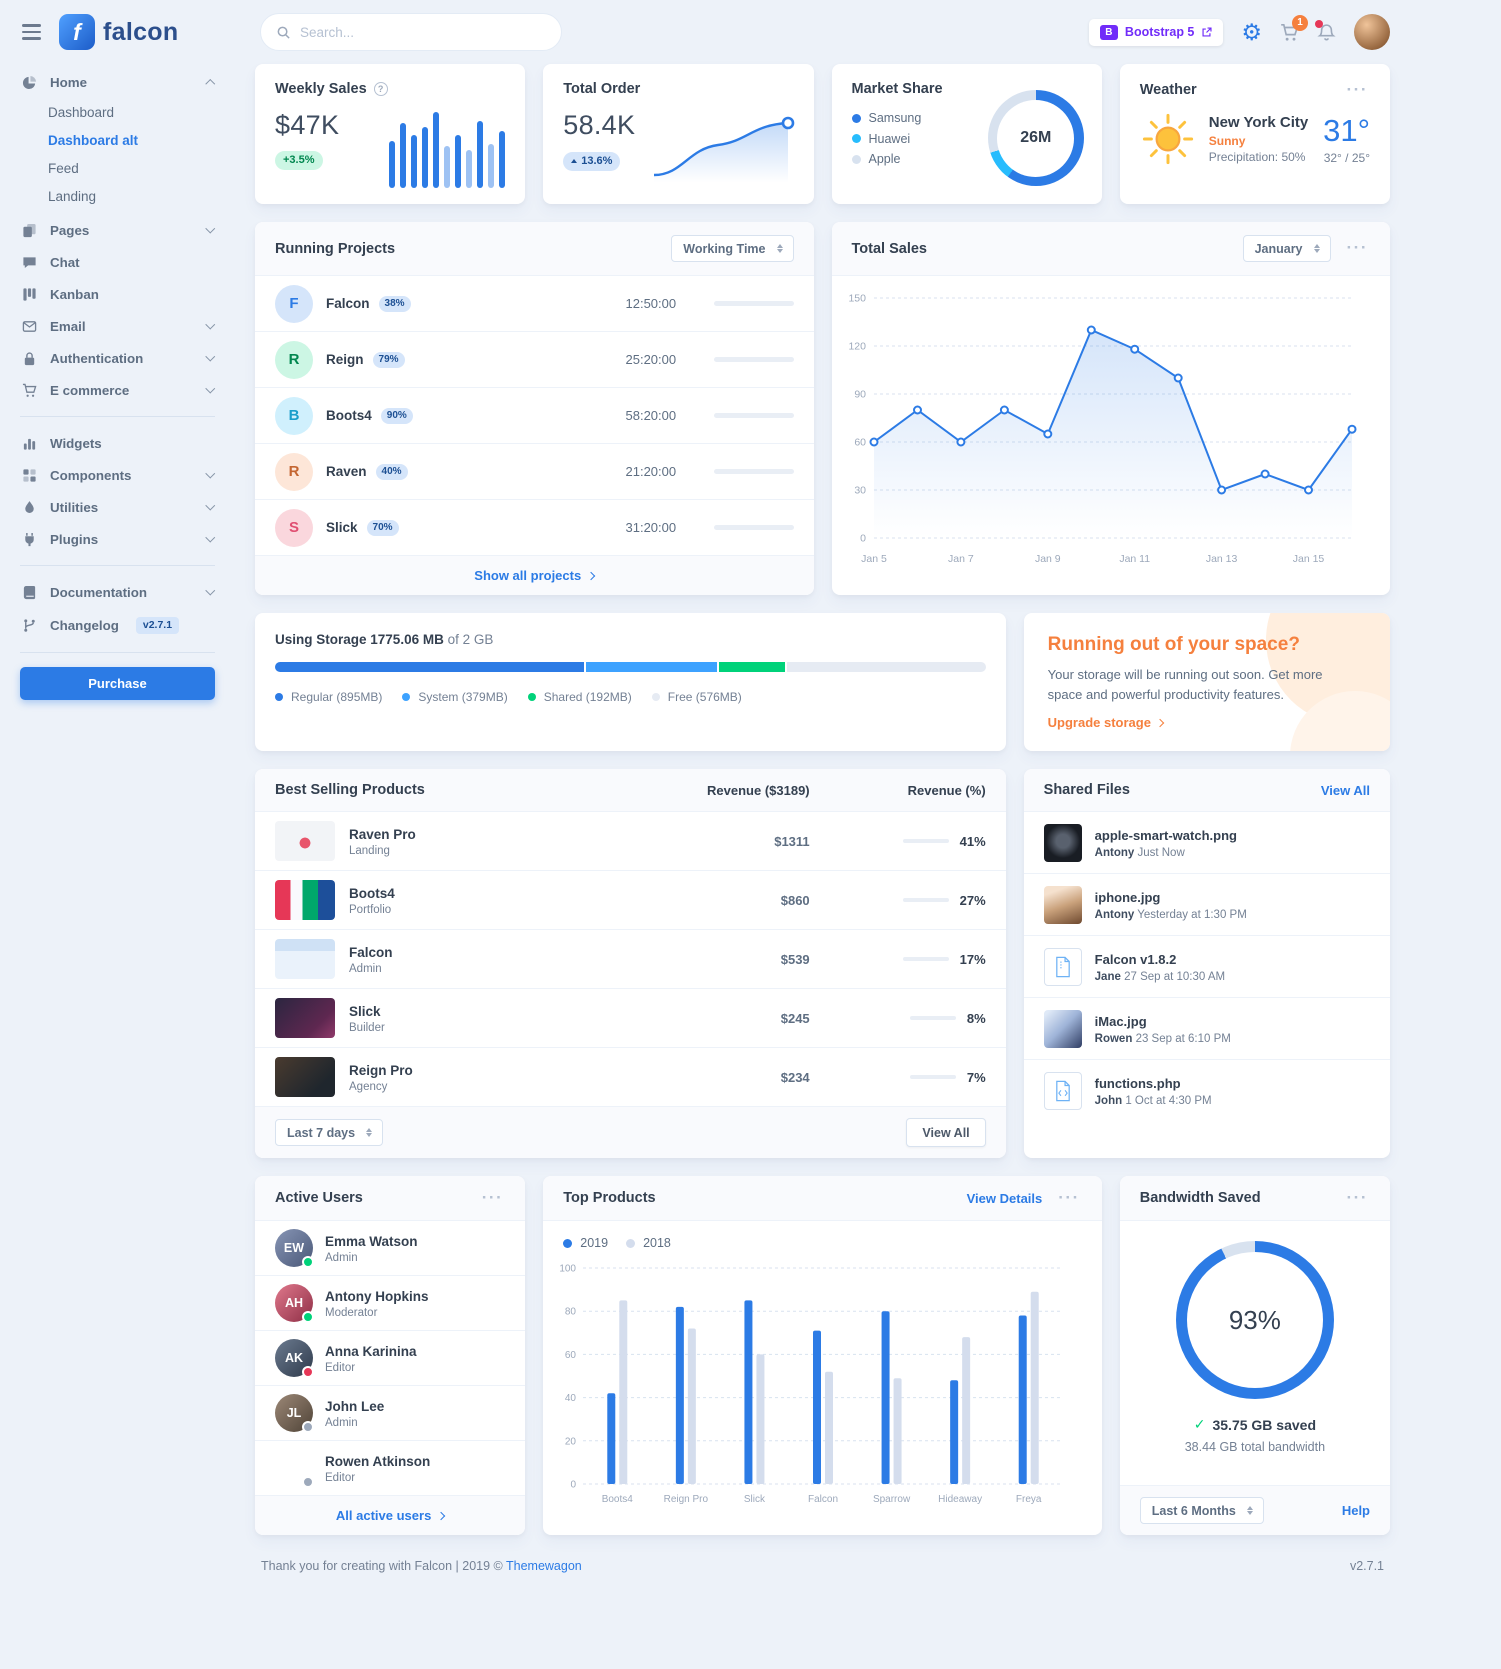  What do you see at coordinates (117, 230) in the screenshot?
I see `sidebar-item-pages: Pages` at bounding box center [117, 230].